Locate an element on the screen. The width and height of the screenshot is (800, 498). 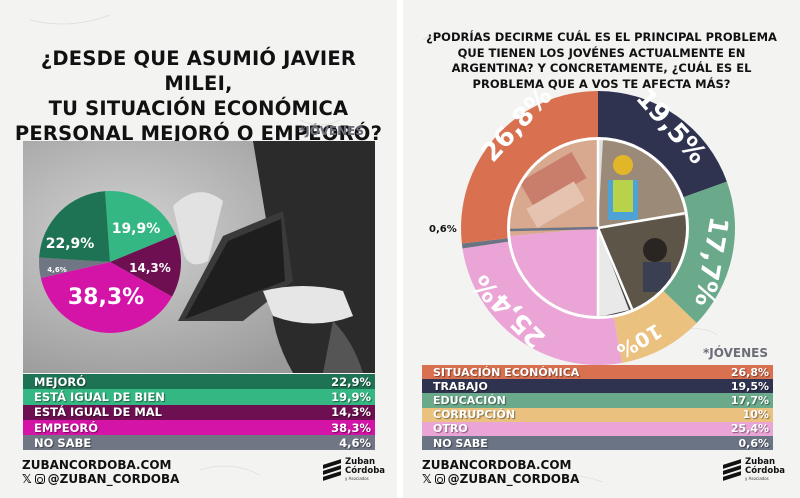
row-value: 26,8% is located at coordinates (749, 372).